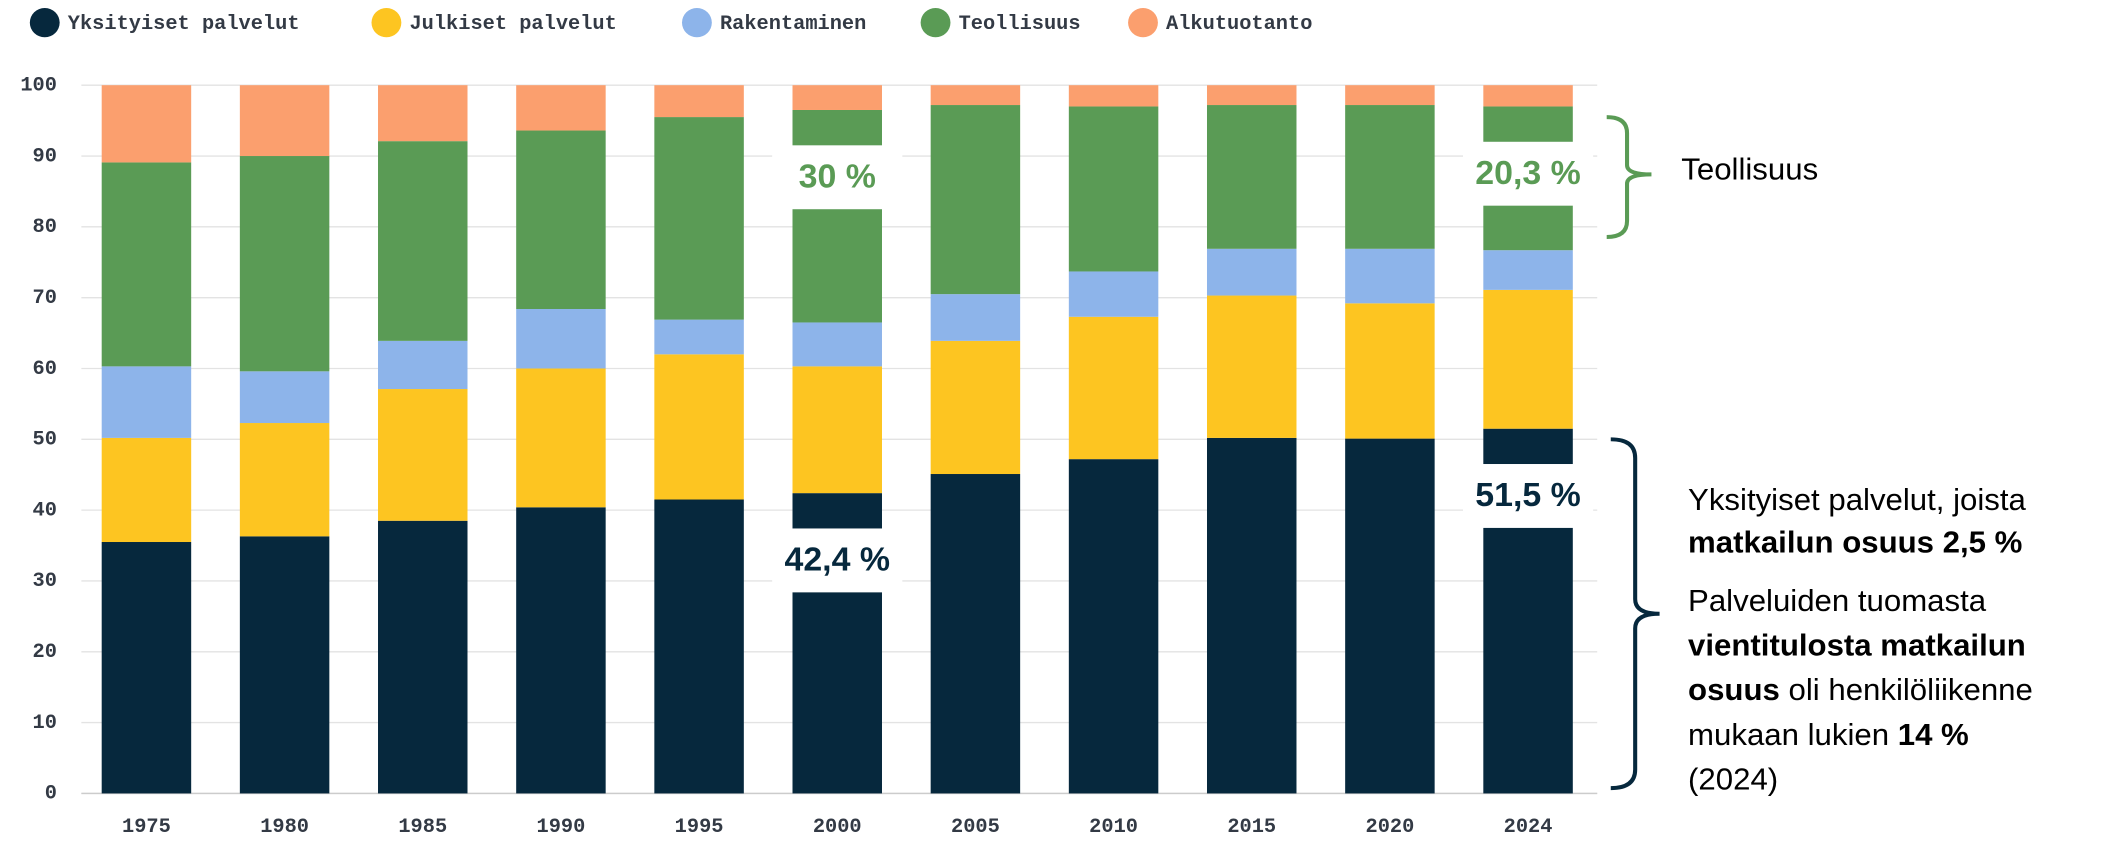  What do you see at coordinates (1113, 827) in the screenshot?
I see `x-tick-label: 2010` at bounding box center [1113, 827].